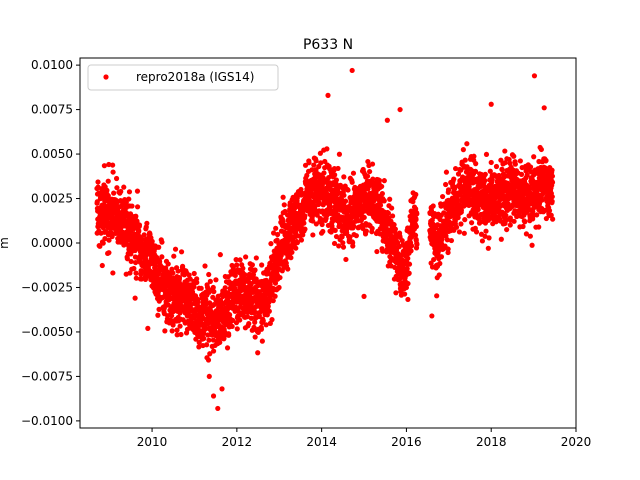 This screenshot has width=640, height=480. Describe the element at coordinates (106, 77) in the screenshot. I see `legend-marker` at that location.